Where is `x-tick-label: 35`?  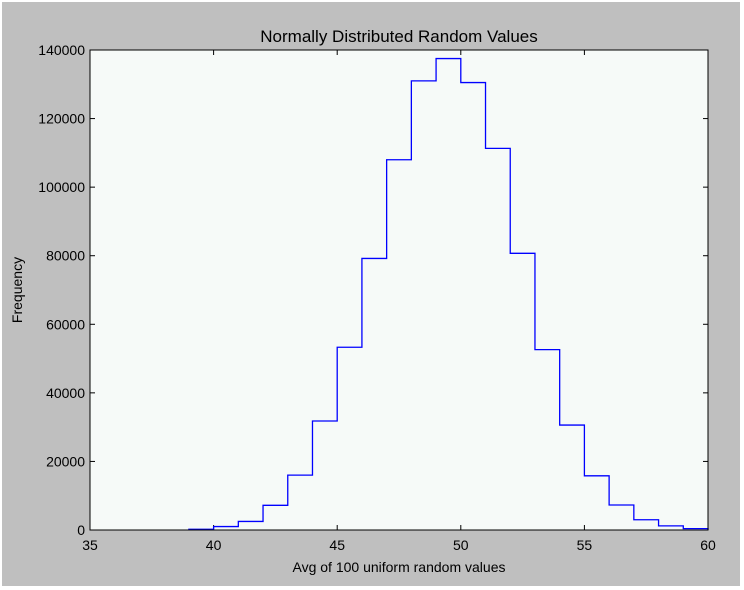 x-tick-label: 35 is located at coordinates (90, 545).